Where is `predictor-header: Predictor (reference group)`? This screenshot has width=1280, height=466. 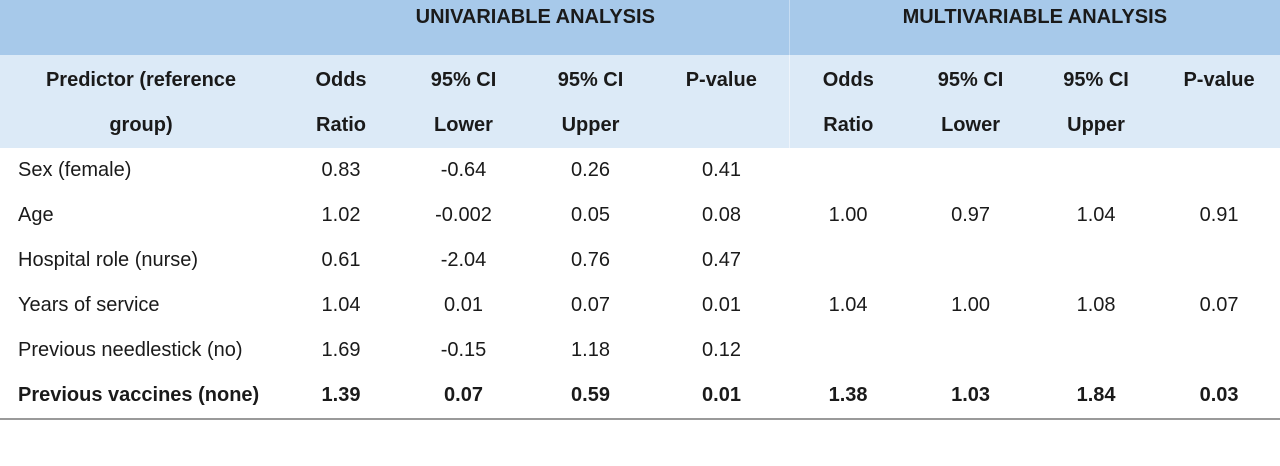
predictor-header: Predictor (reference group) is located at coordinates (141, 101).